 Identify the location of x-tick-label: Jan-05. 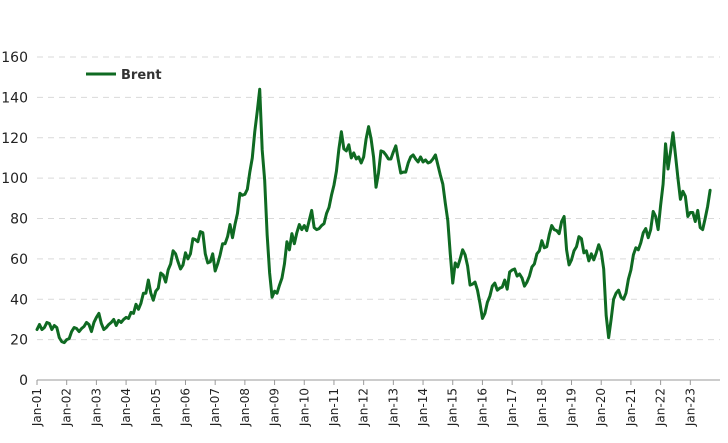
(156, 407).